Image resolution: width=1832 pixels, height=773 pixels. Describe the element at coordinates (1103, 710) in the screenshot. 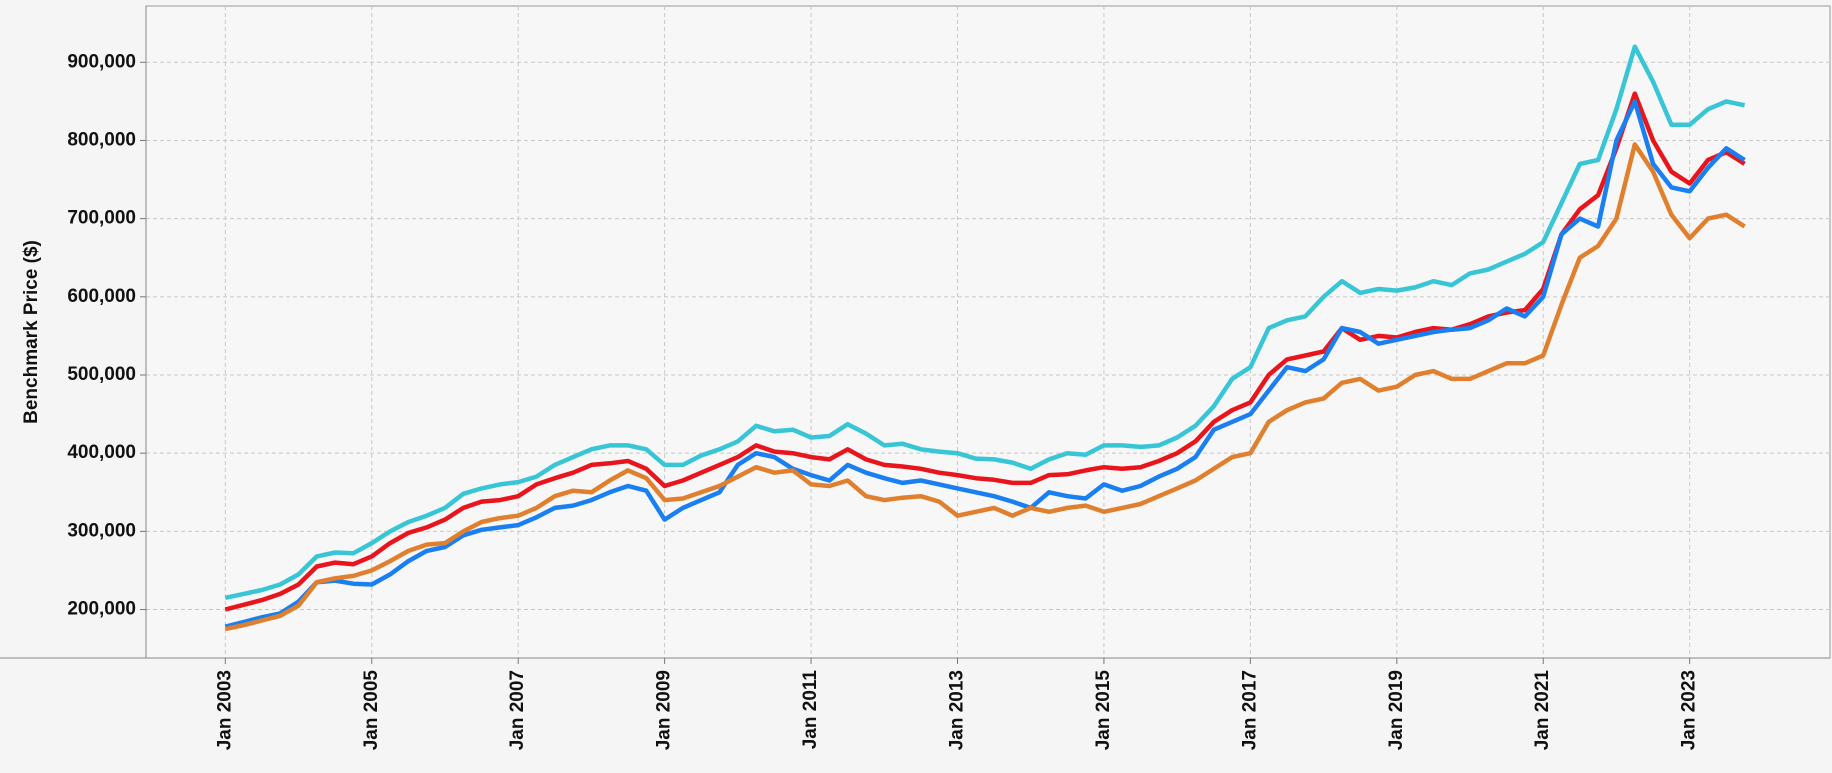

I see `x-tick-label: Jan 2015` at that location.